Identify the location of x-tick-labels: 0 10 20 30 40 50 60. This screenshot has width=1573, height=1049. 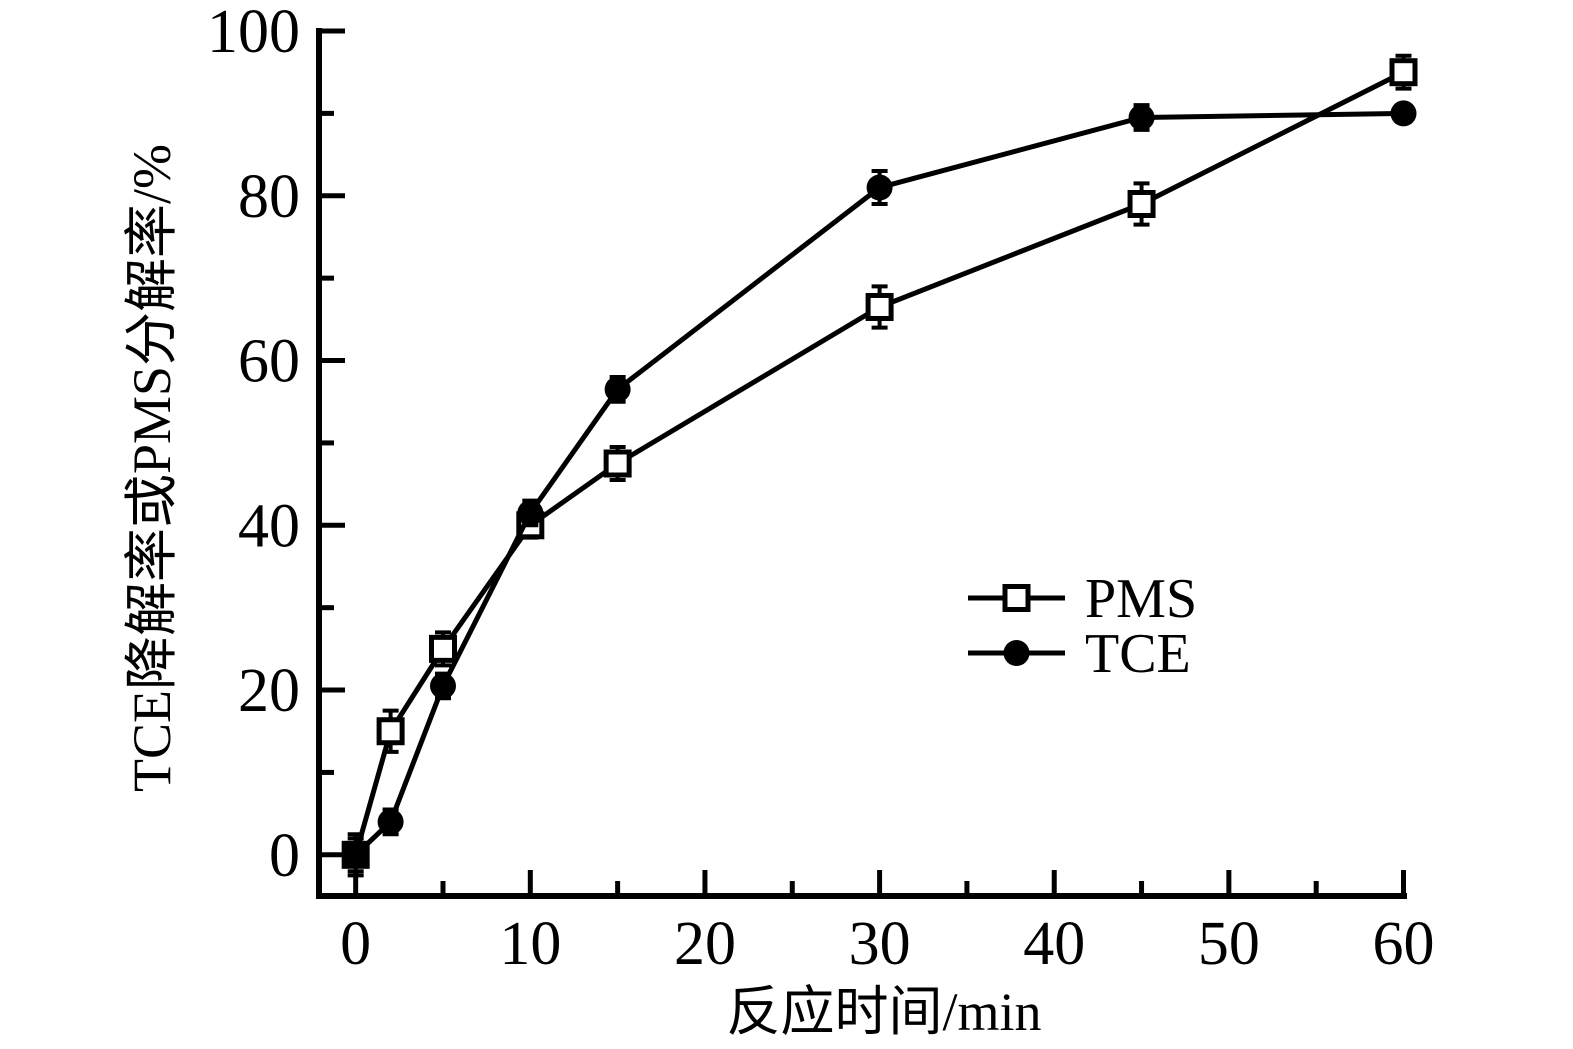
(887, 944).